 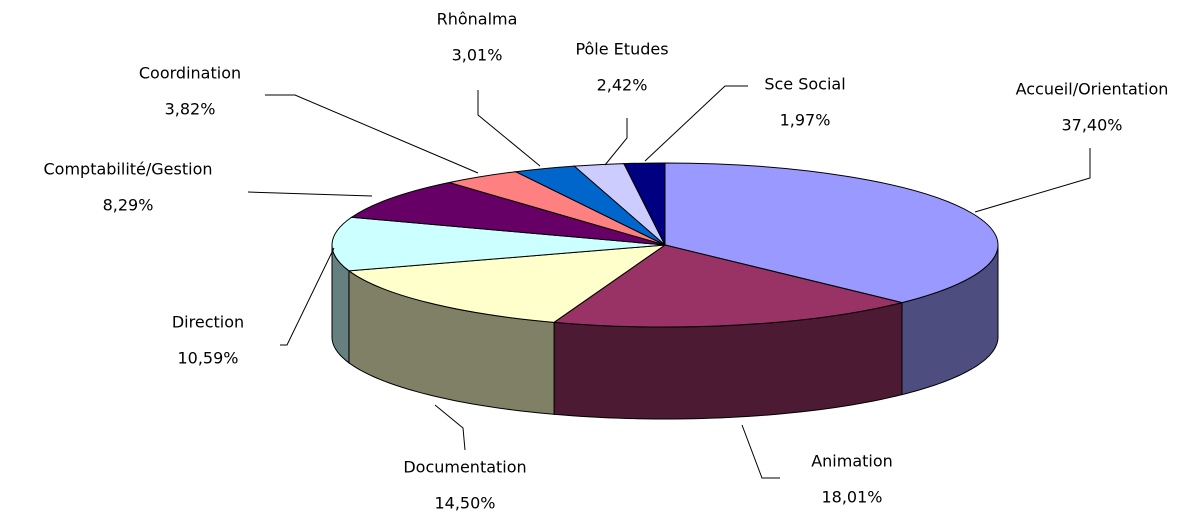 What do you see at coordinates (207, 358) in the screenshot?
I see `value-label: 10,59%` at bounding box center [207, 358].